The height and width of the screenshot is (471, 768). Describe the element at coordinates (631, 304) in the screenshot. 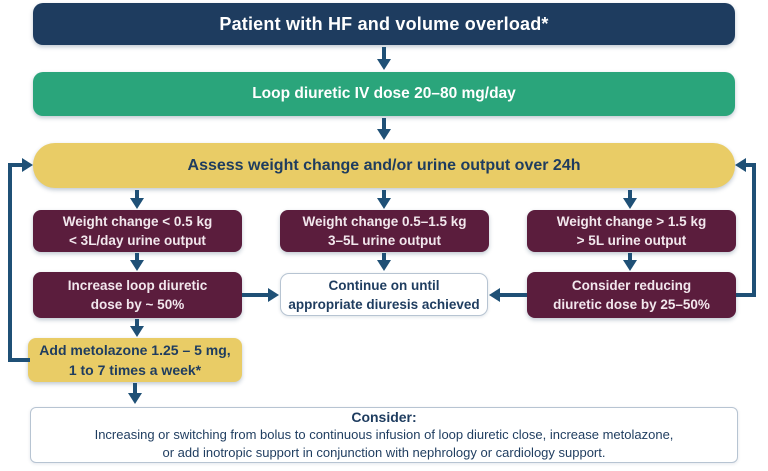

I see `reduce-dose-line2: diuretic dose by 25–50%` at that location.